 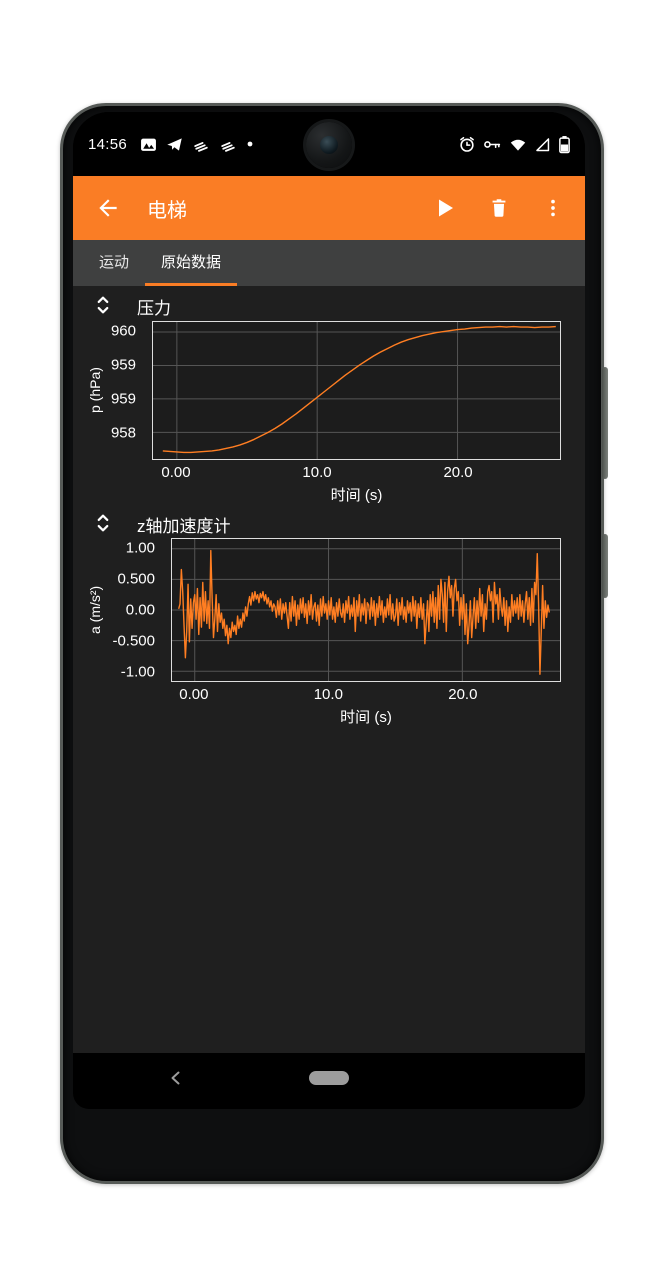 What do you see at coordinates (605, 423) in the screenshot?
I see `power-button` at bounding box center [605, 423].